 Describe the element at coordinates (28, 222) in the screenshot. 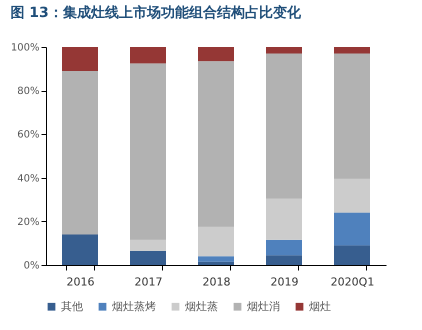

I see `y-tick-label: 20%` at that location.